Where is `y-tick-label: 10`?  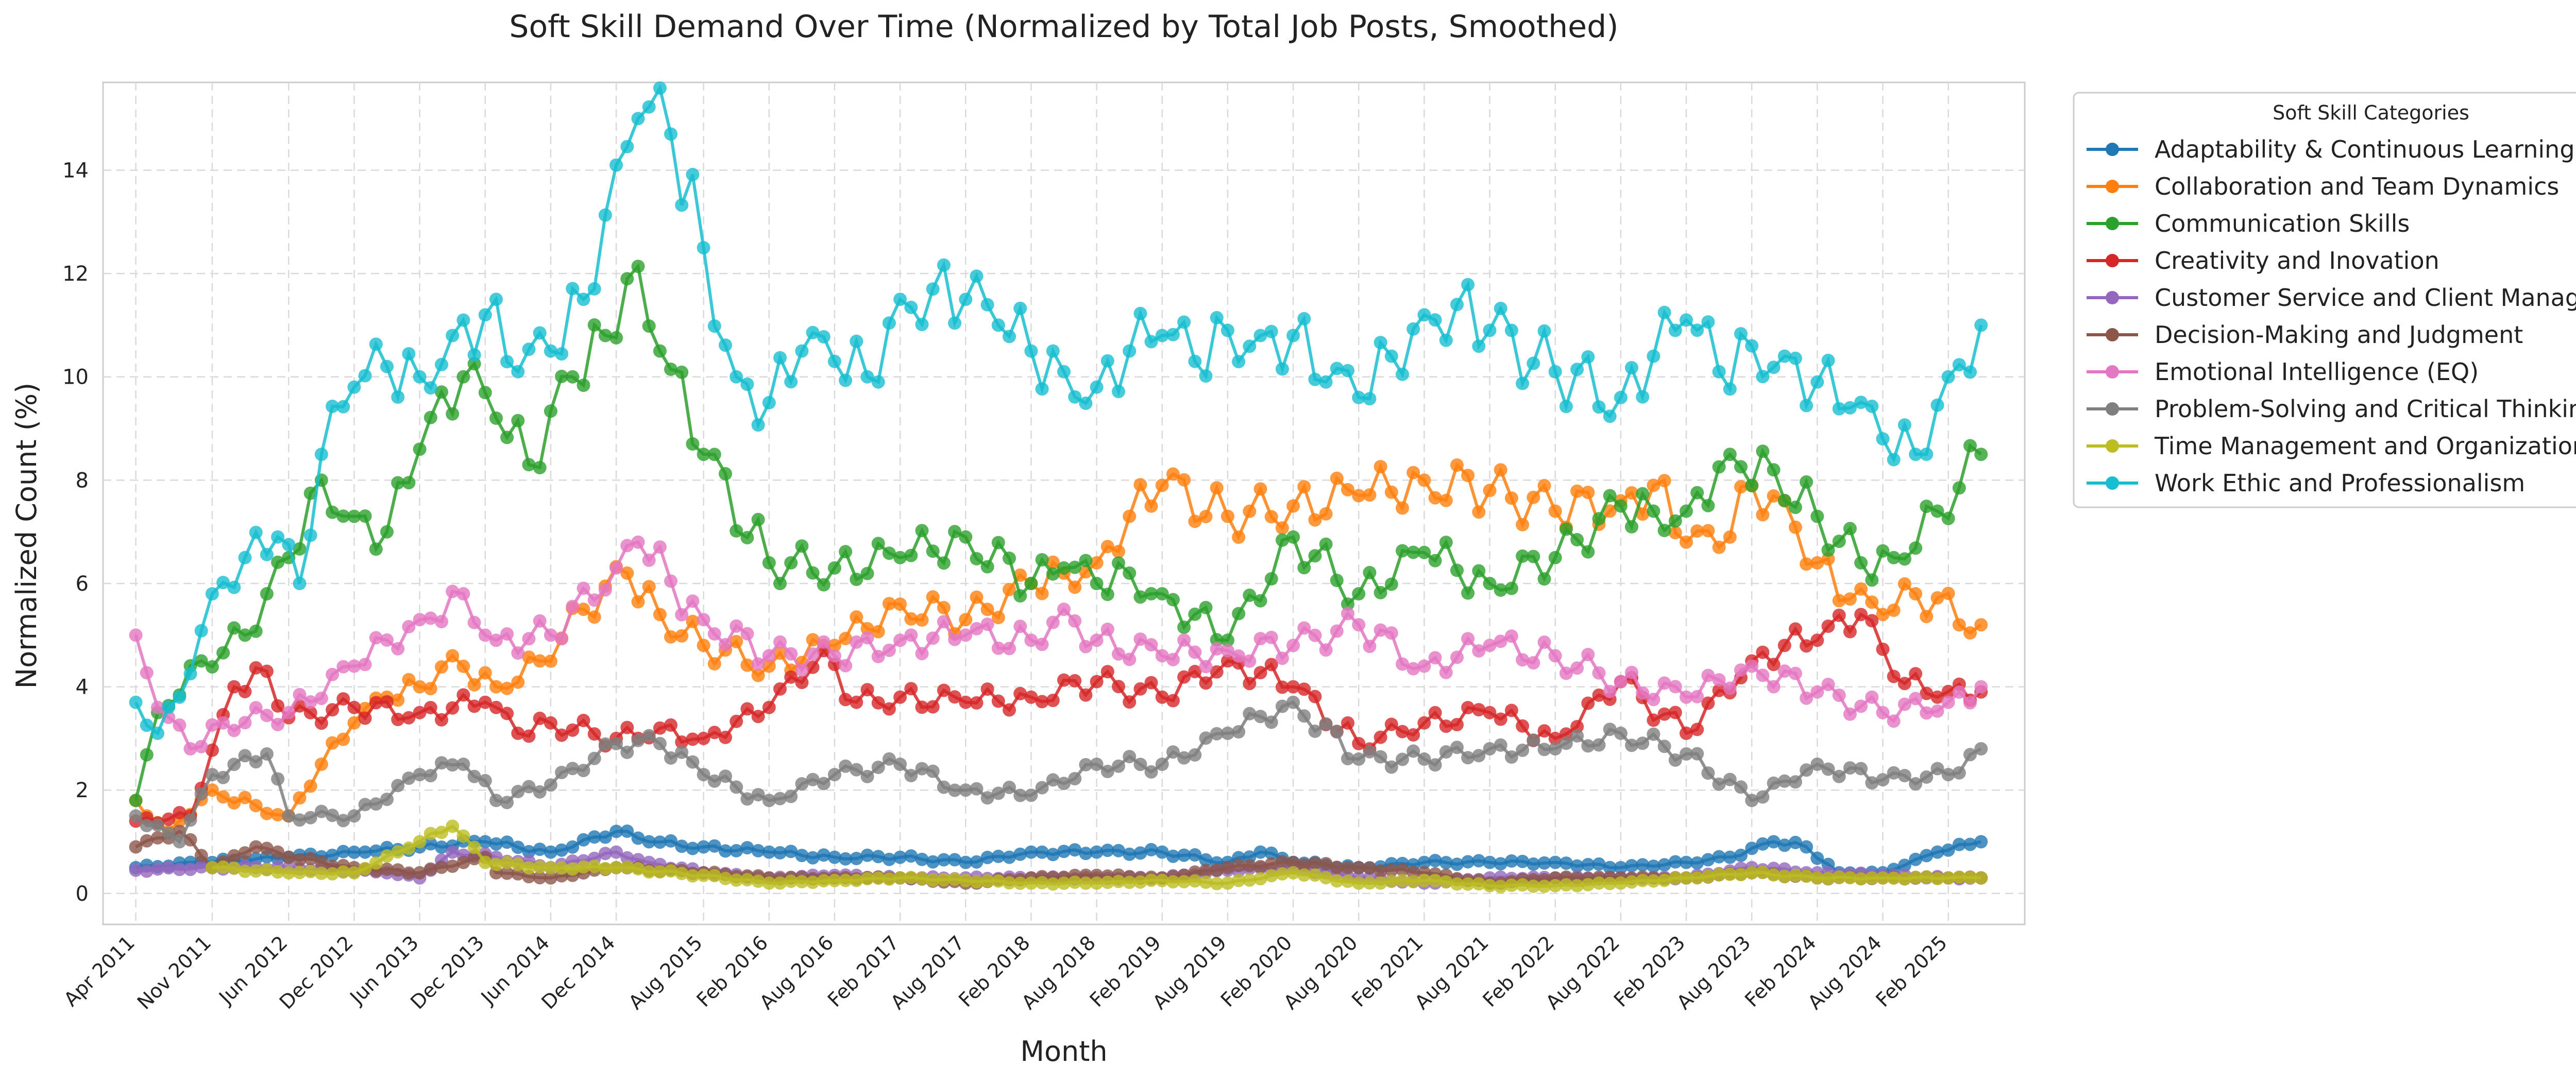
y-tick-label: 10 is located at coordinates (75, 377).